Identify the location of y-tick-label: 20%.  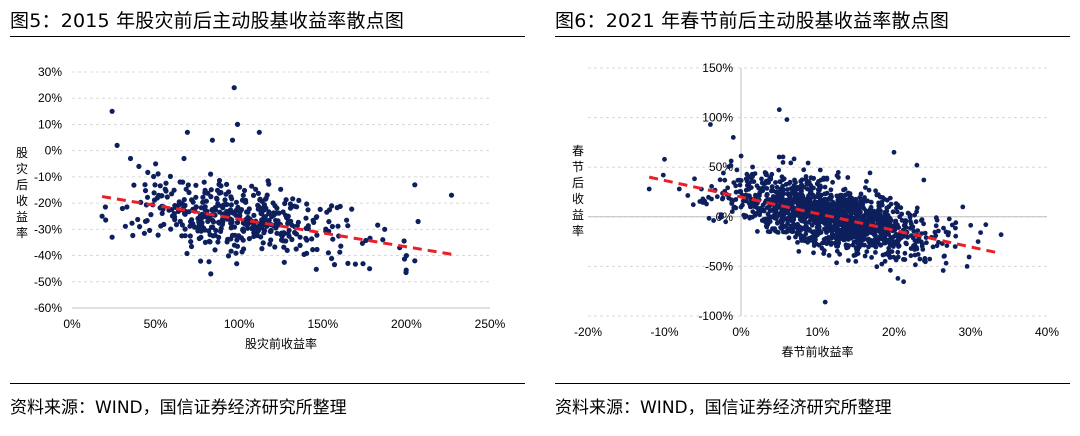
(50, 98).